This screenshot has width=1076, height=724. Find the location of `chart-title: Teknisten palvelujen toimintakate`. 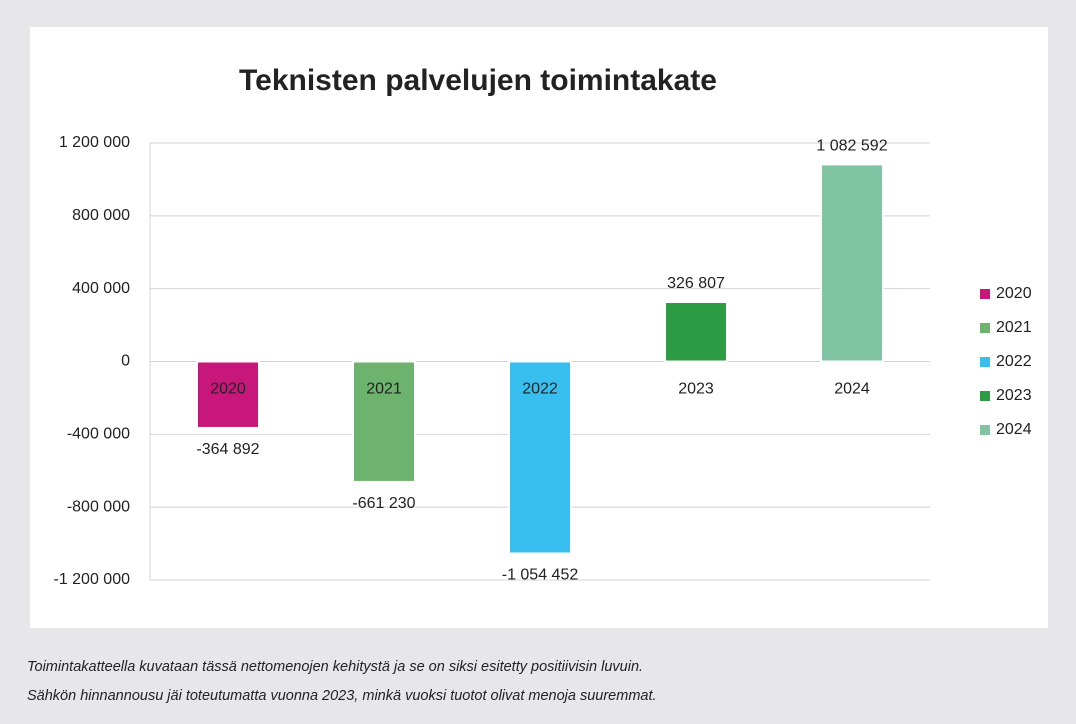

chart-title: Teknisten palvelujen toimintakate is located at coordinates (478, 80).